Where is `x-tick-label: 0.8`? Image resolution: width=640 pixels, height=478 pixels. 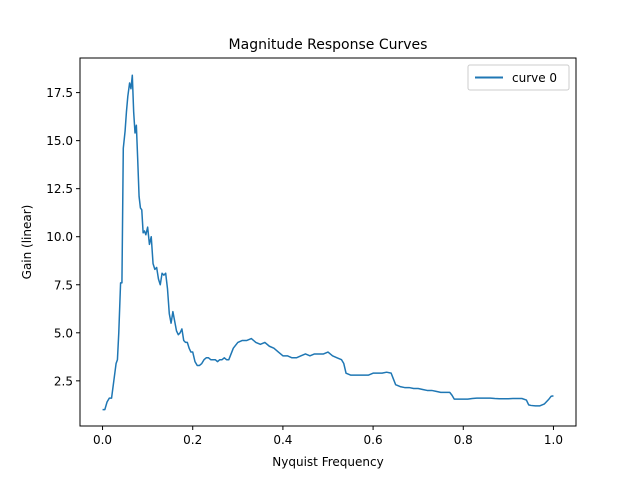
x-tick-label: 0.8 is located at coordinates (463, 440).